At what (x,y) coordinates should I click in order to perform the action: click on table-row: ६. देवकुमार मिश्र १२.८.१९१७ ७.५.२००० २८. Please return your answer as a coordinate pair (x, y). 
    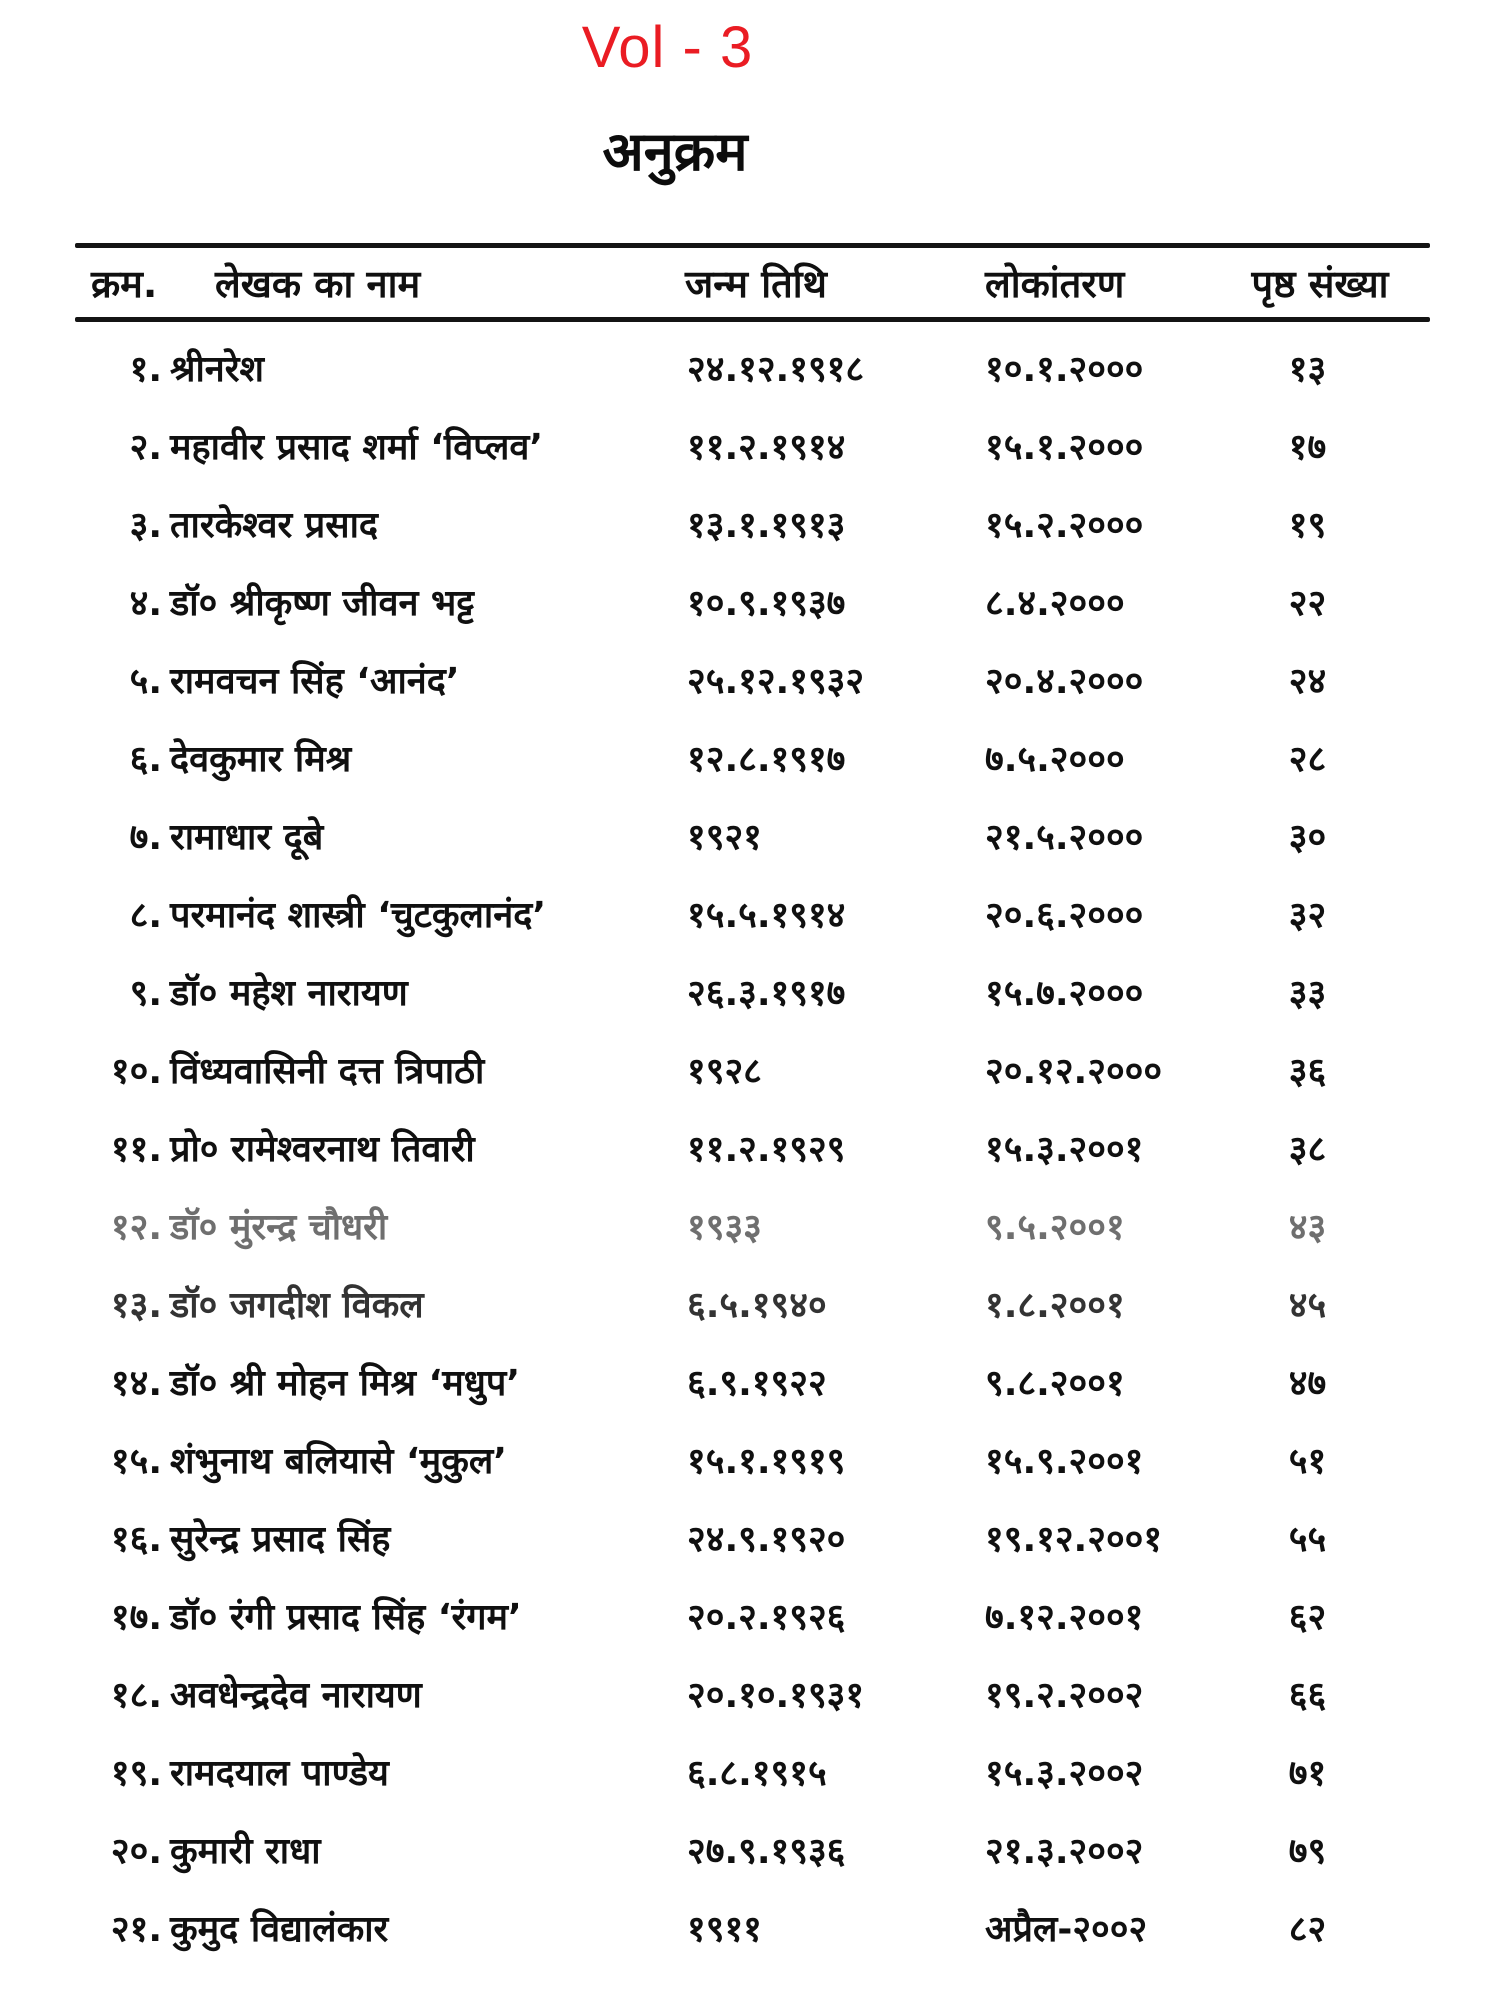
    Looking at the image, I should click on (752, 757).